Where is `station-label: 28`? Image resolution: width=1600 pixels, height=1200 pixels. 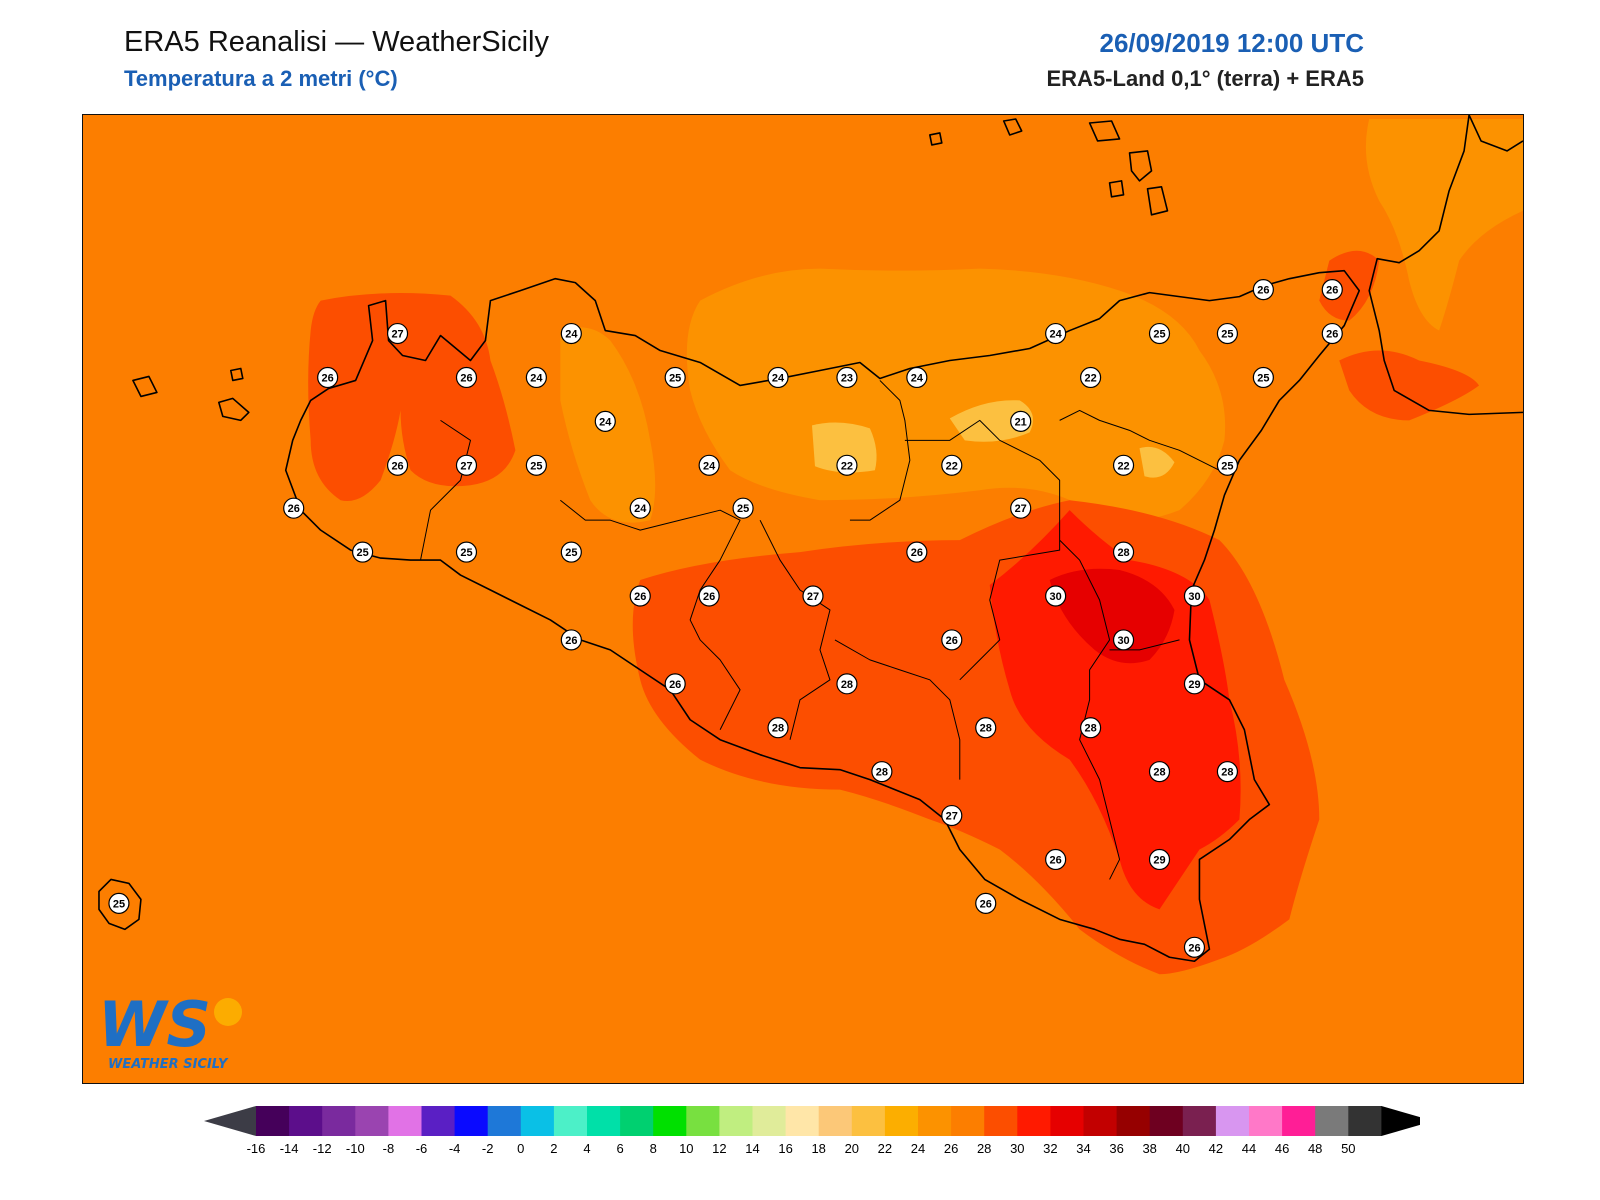 station-label: 28 is located at coordinates (1091, 728).